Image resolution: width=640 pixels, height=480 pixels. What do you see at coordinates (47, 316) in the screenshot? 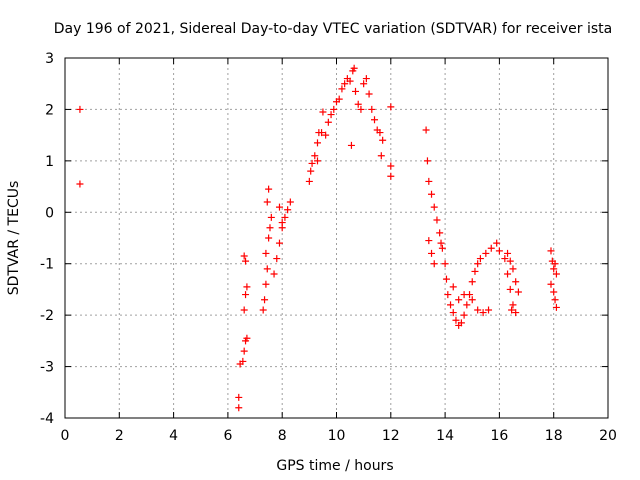
I see `y-tick-label: -2` at bounding box center [47, 316].